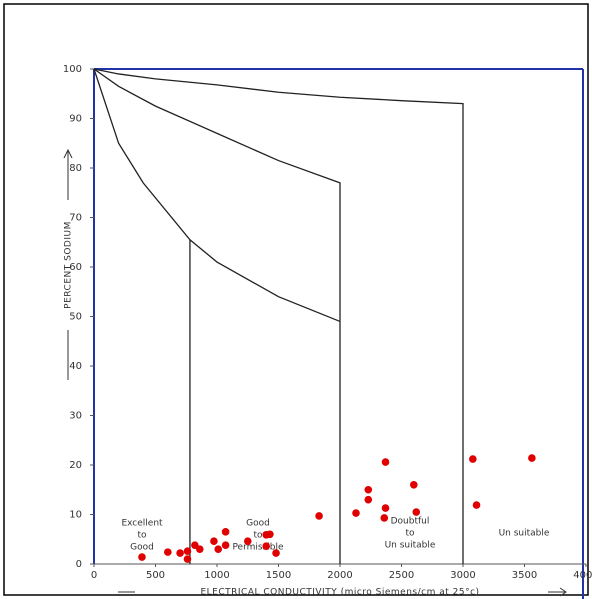 The height and width of the screenshot is (599, 592). I want to click on y-tick-label: 50, so click(75, 317).